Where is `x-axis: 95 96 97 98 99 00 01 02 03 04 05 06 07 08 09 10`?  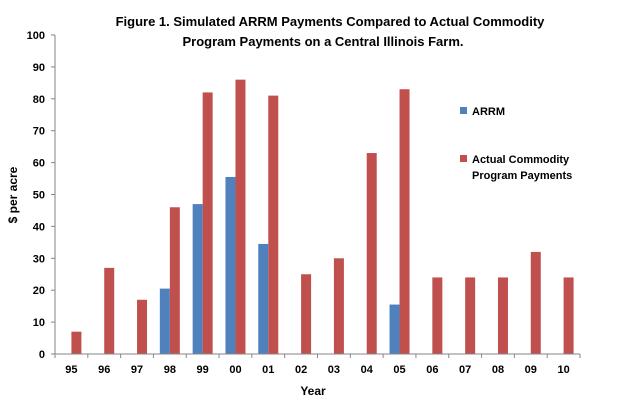 x-axis: 95 96 97 98 99 00 01 02 03 04 05 06 07 08 09 10 is located at coordinates (317, 365).